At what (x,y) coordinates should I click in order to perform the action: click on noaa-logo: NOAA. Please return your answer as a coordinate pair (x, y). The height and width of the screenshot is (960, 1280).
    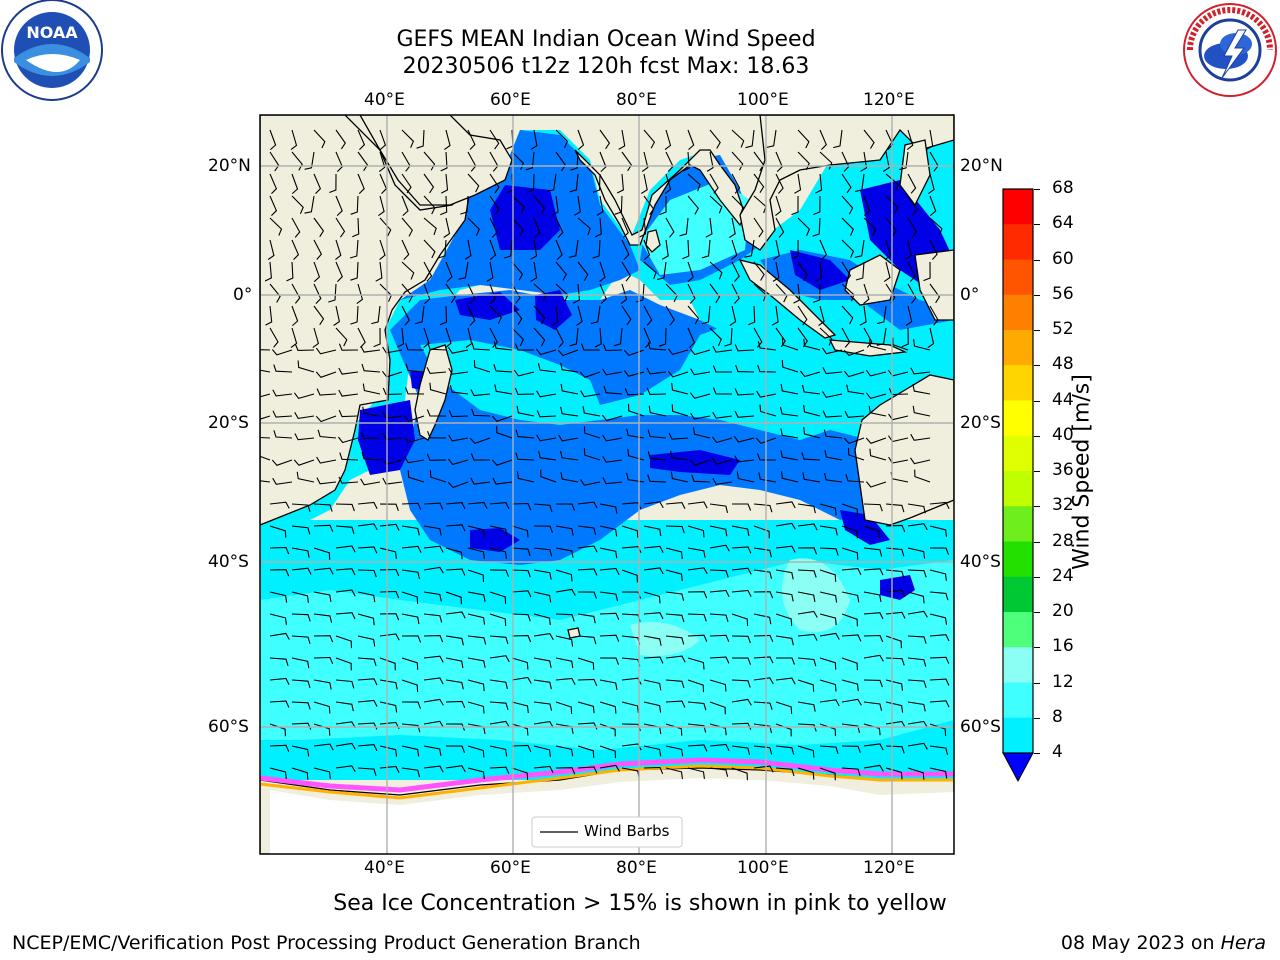
    Looking at the image, I should click on (52, 52).